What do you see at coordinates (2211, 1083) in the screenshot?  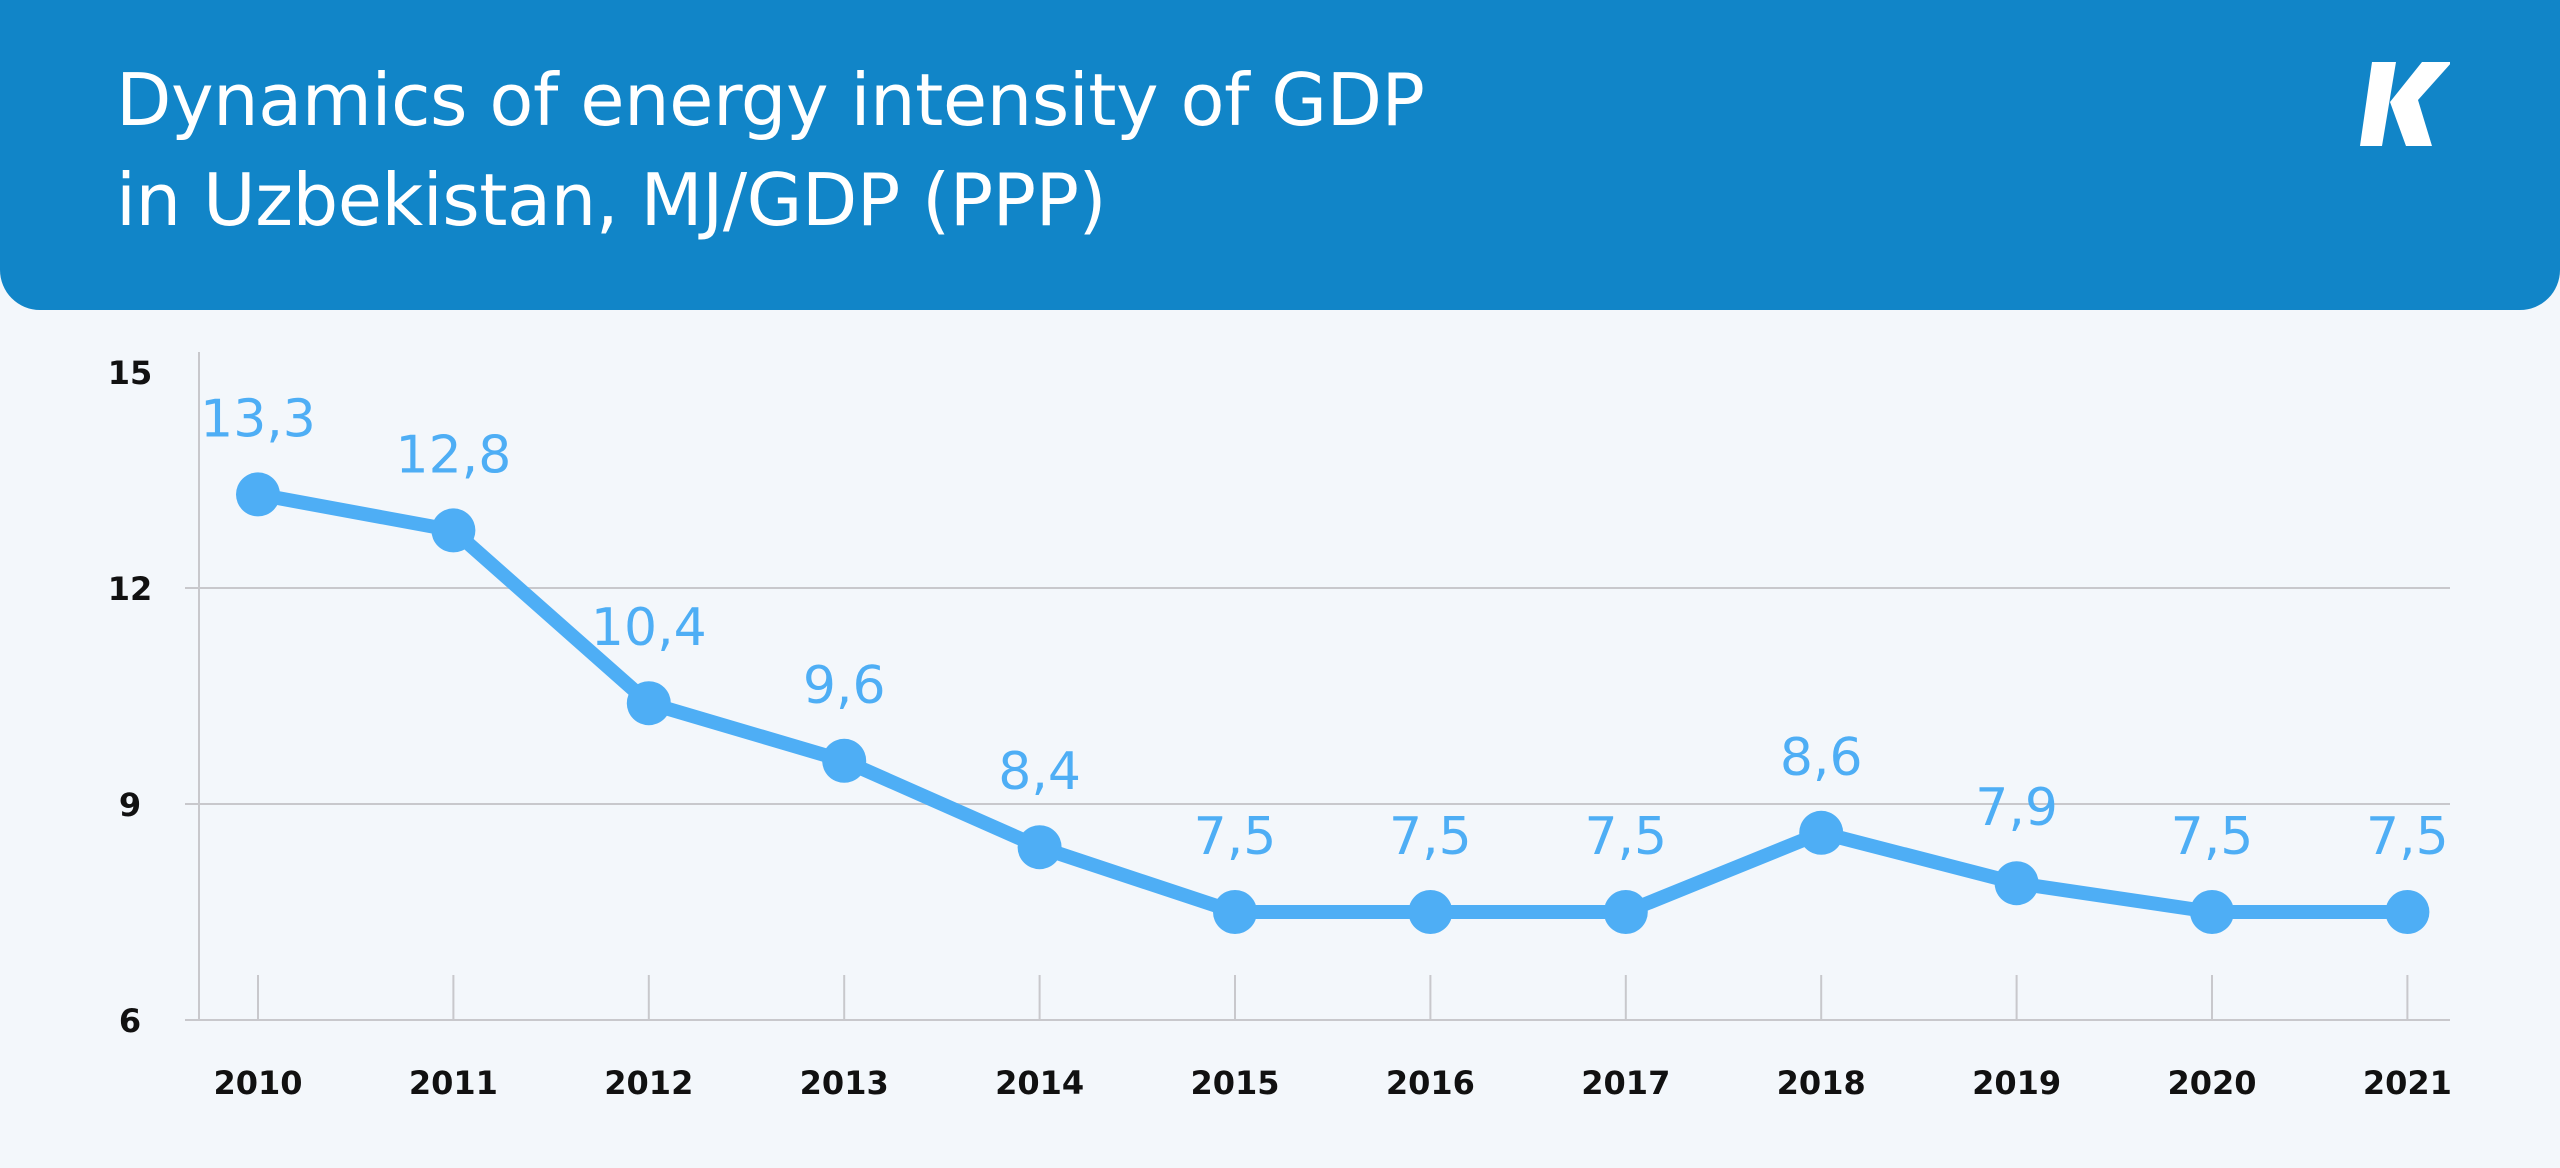 I see `x-tick-label: 2020` at bounding box center [2211, 1083].